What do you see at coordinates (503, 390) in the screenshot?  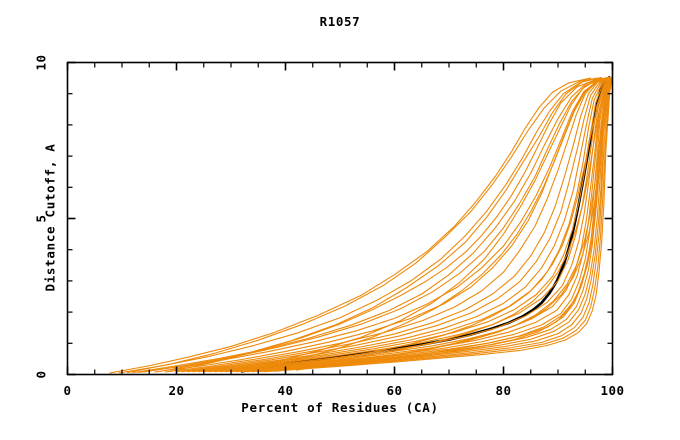 I see `x-tick-label: 80` at bounding box center [503, 390].